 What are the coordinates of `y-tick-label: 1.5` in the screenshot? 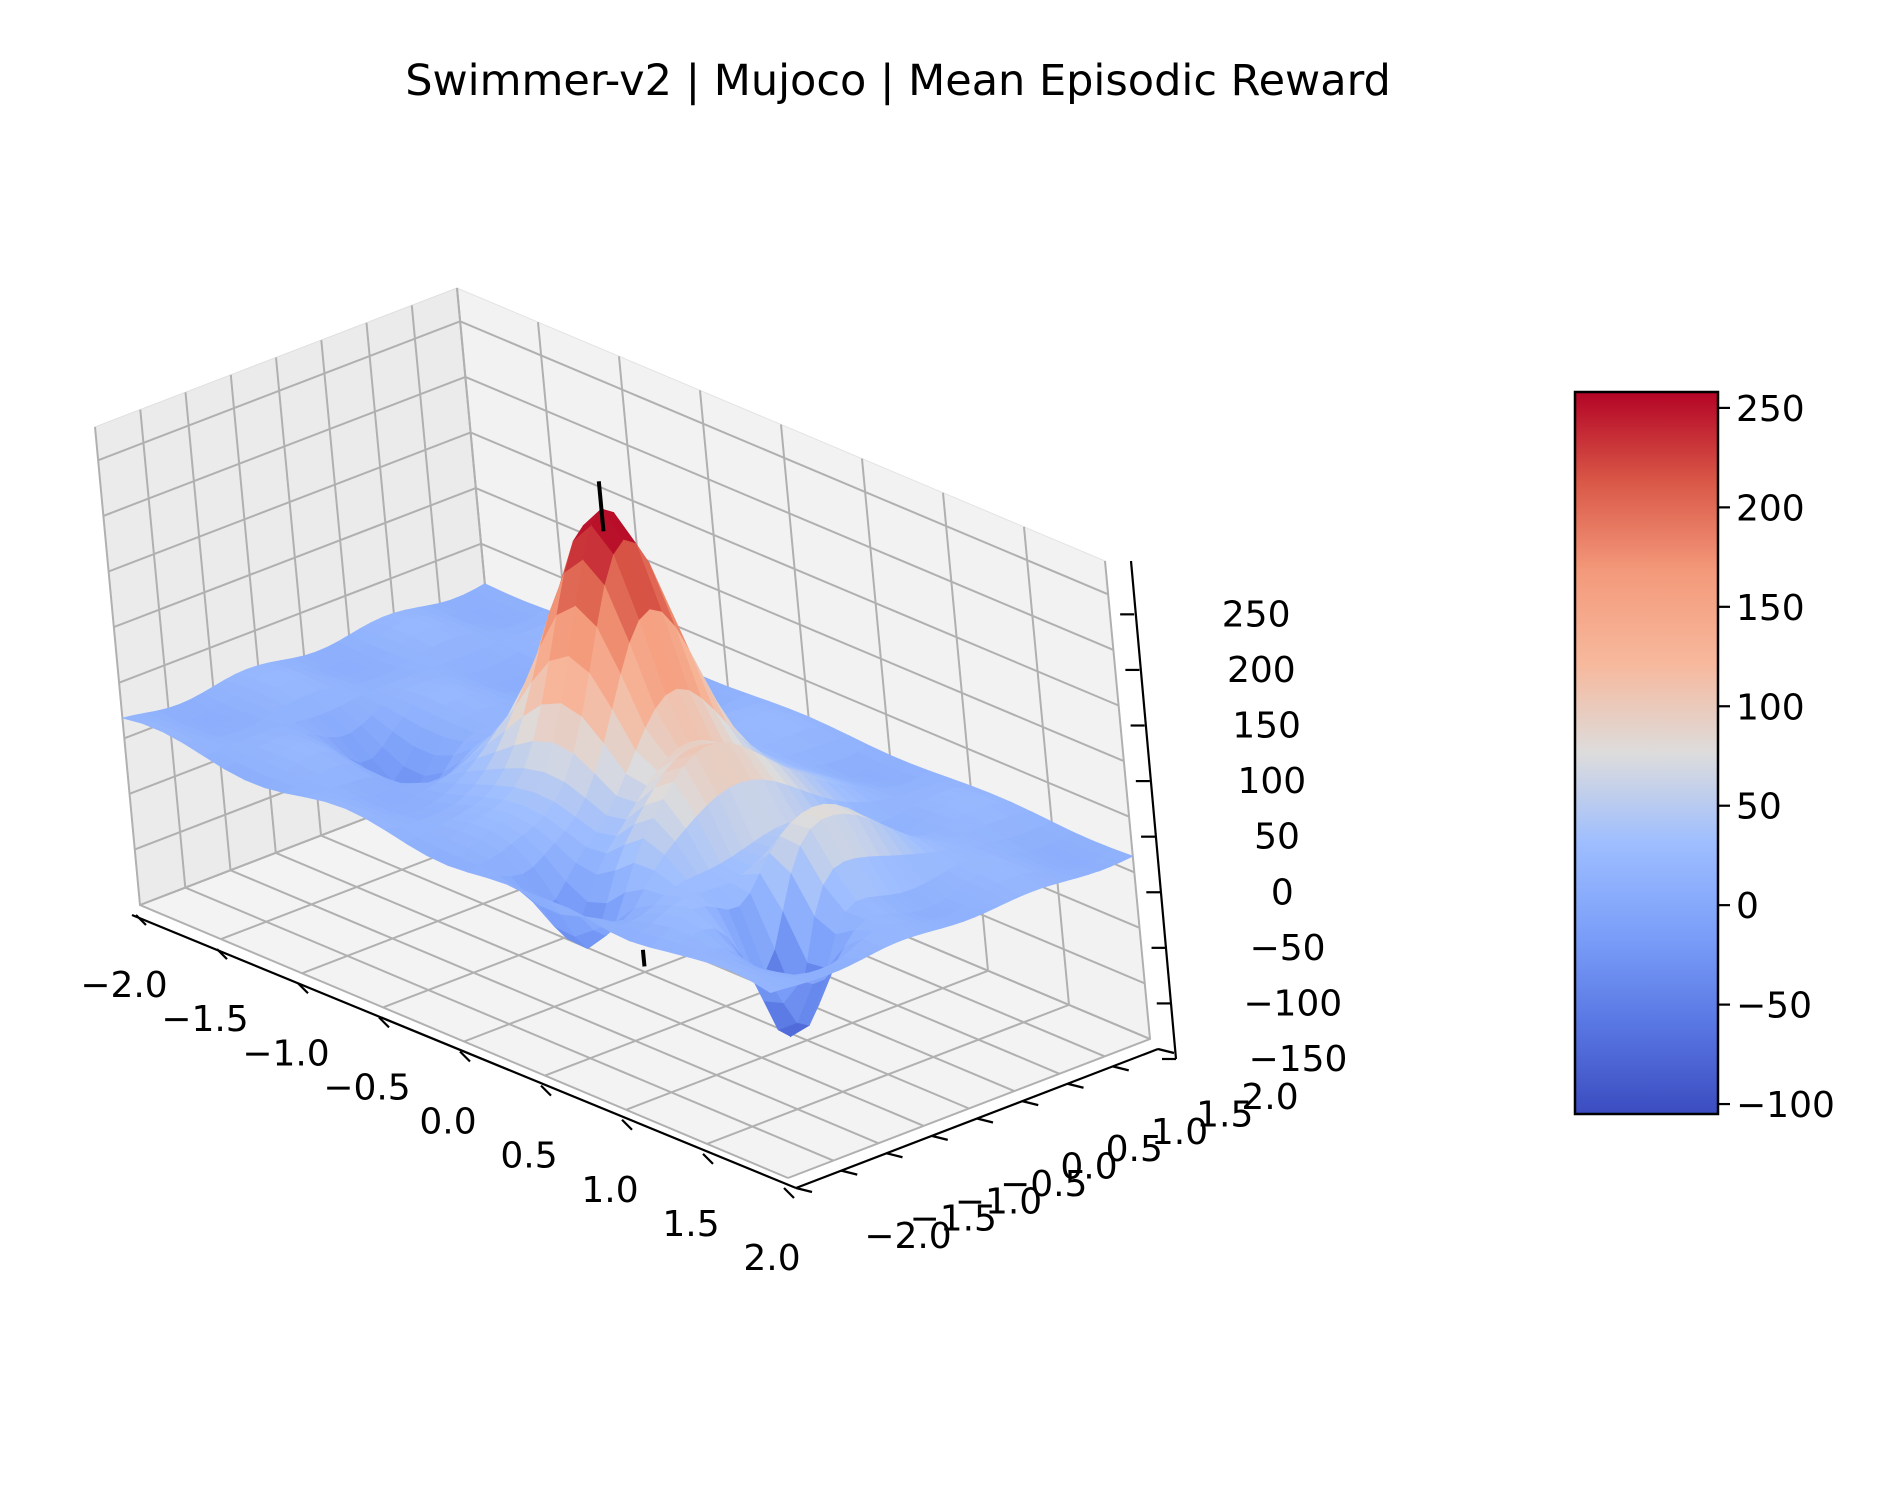 It's located at (1224, 1114).